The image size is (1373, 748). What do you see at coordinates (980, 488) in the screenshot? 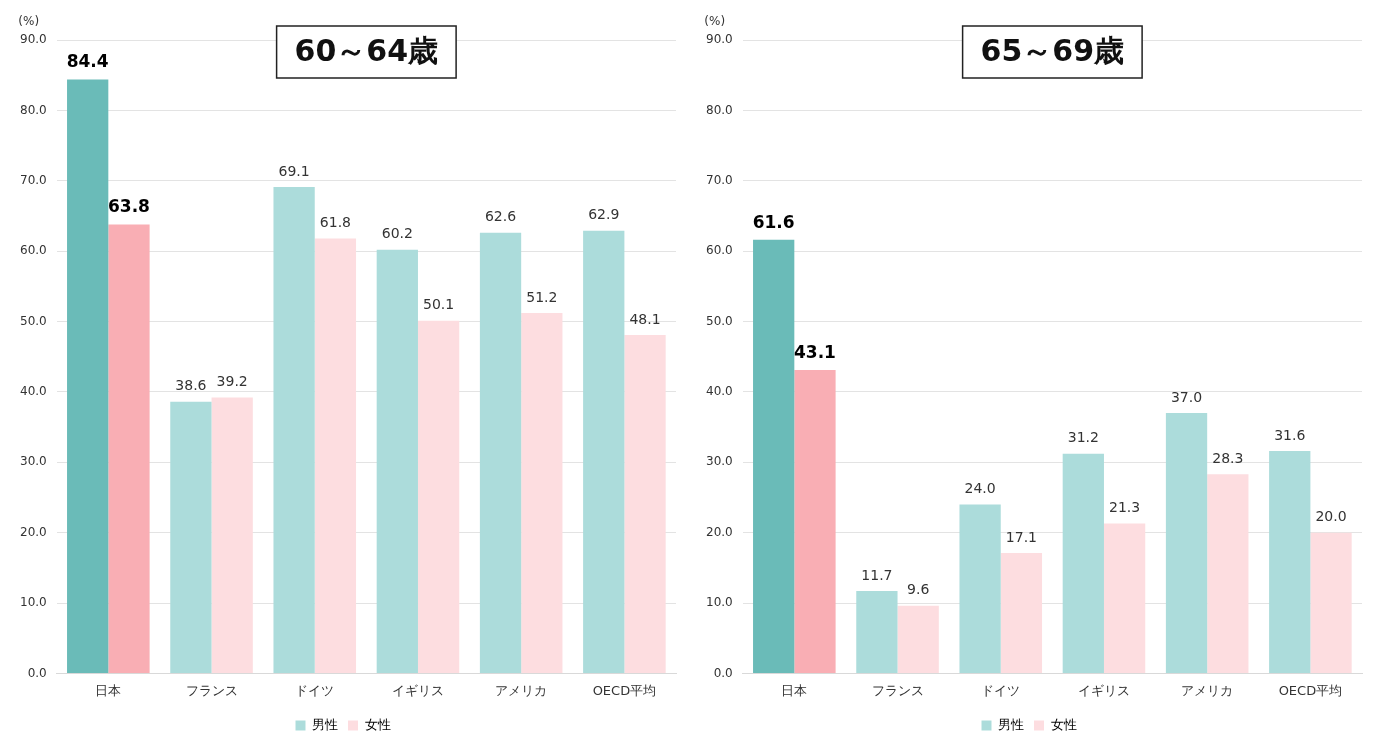
I see `data-label: 24.0` at bounding box center [980, 488].